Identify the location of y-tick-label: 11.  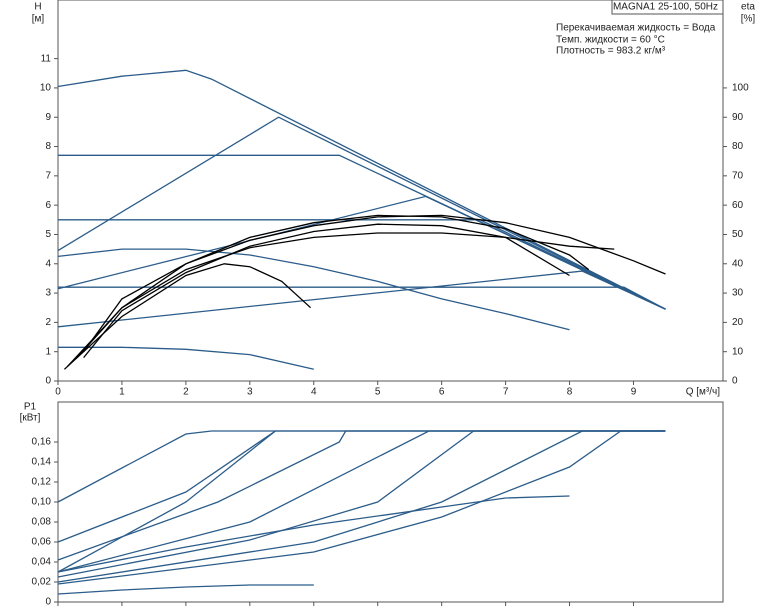
(46, 58).